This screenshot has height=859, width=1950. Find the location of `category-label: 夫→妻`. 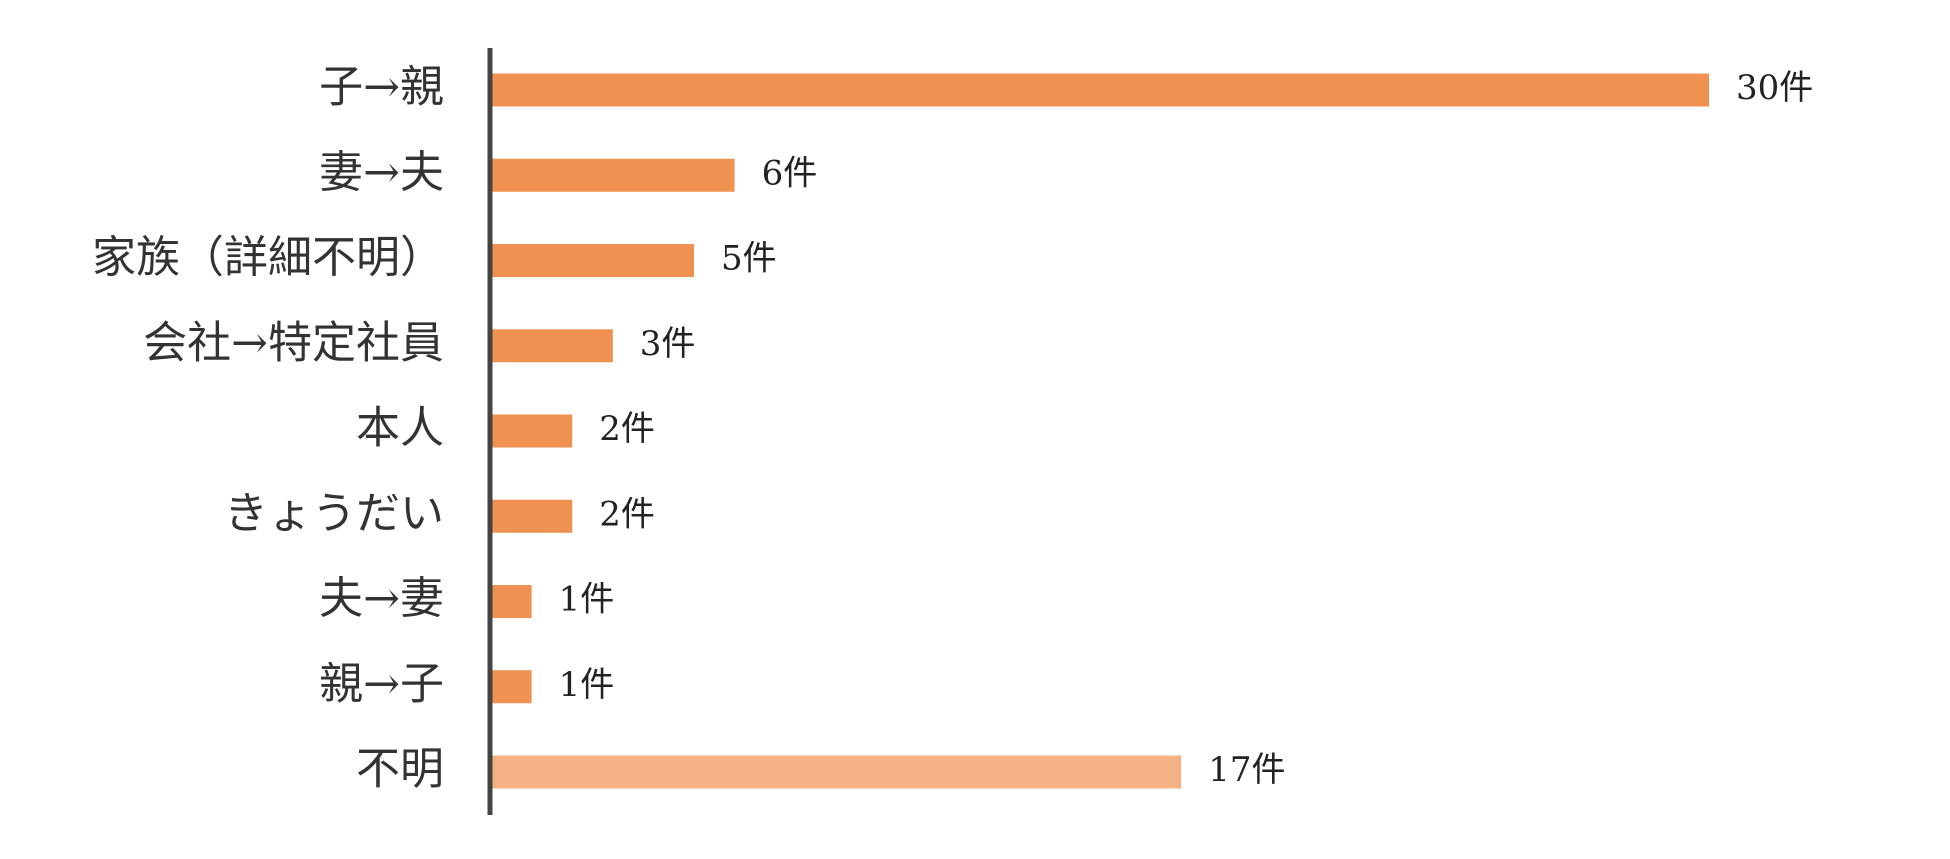

category-label: 夫→妻 is located at coordinates (381, 598).